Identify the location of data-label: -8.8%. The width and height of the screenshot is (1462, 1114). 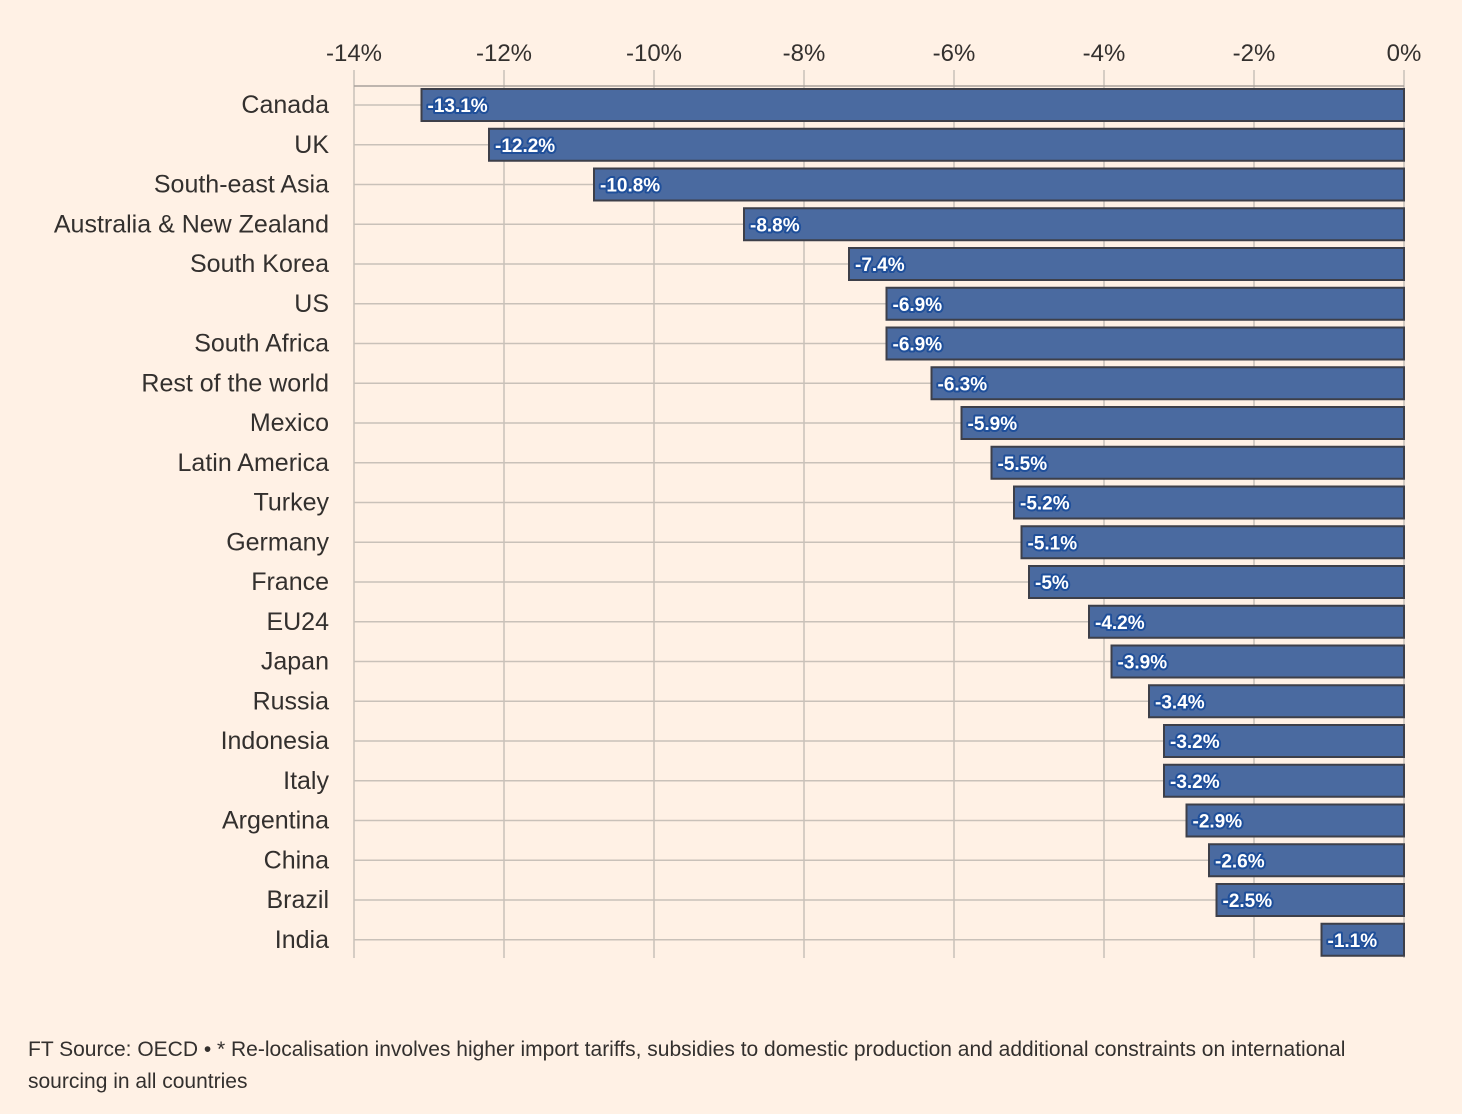
(775, 225).